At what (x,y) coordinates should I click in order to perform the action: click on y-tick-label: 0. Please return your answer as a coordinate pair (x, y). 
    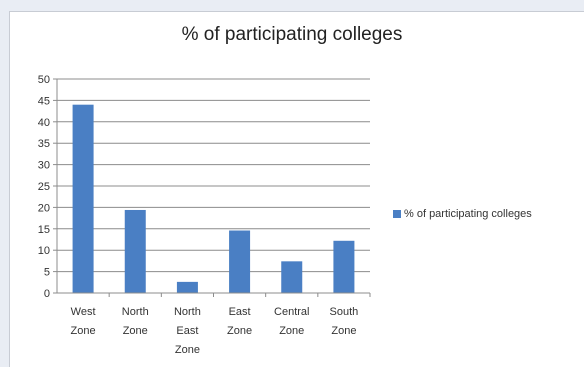
    Looking at the image, I should click on (47, 294).